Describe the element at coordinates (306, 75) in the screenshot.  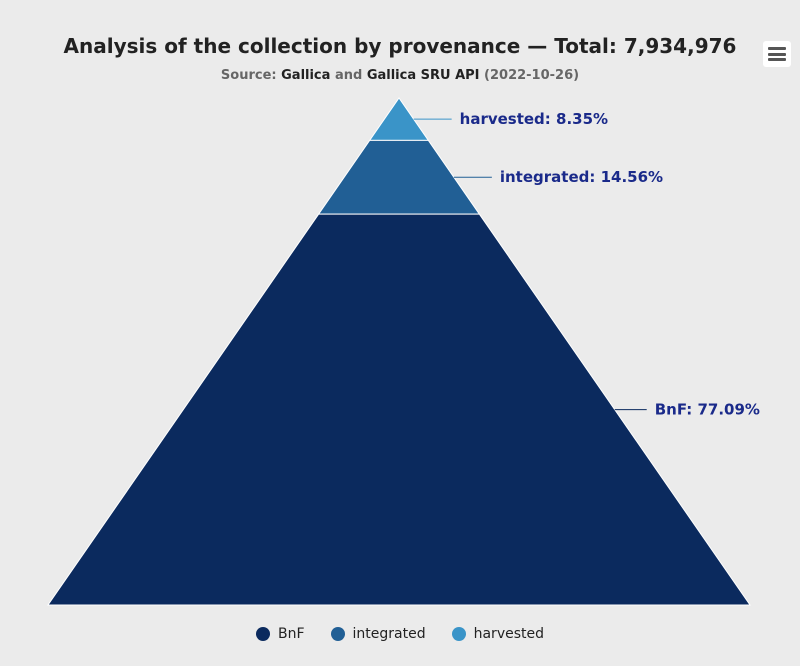
I see `gallica-link: Gallica` at that location.